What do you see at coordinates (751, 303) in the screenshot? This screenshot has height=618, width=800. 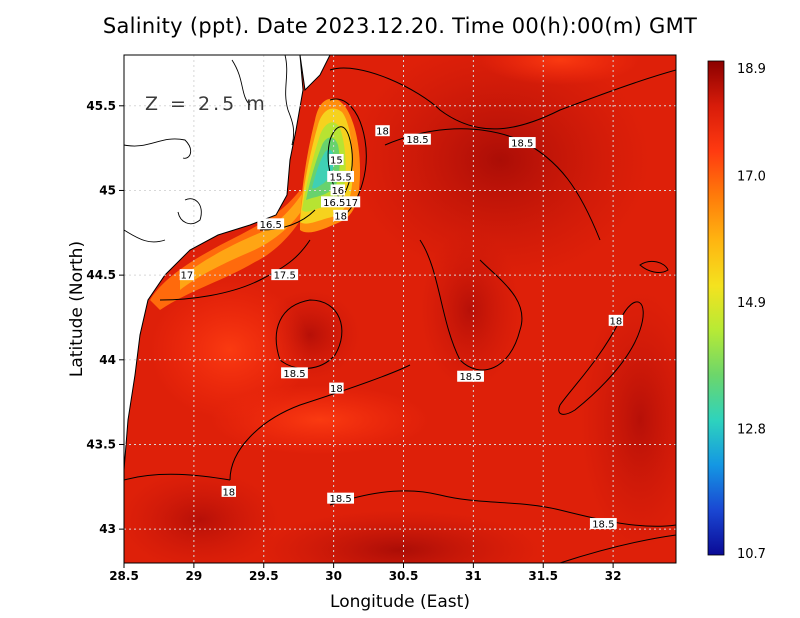 I see `colorbar-tick-label: 14.9` at bounding box center [751, 303].